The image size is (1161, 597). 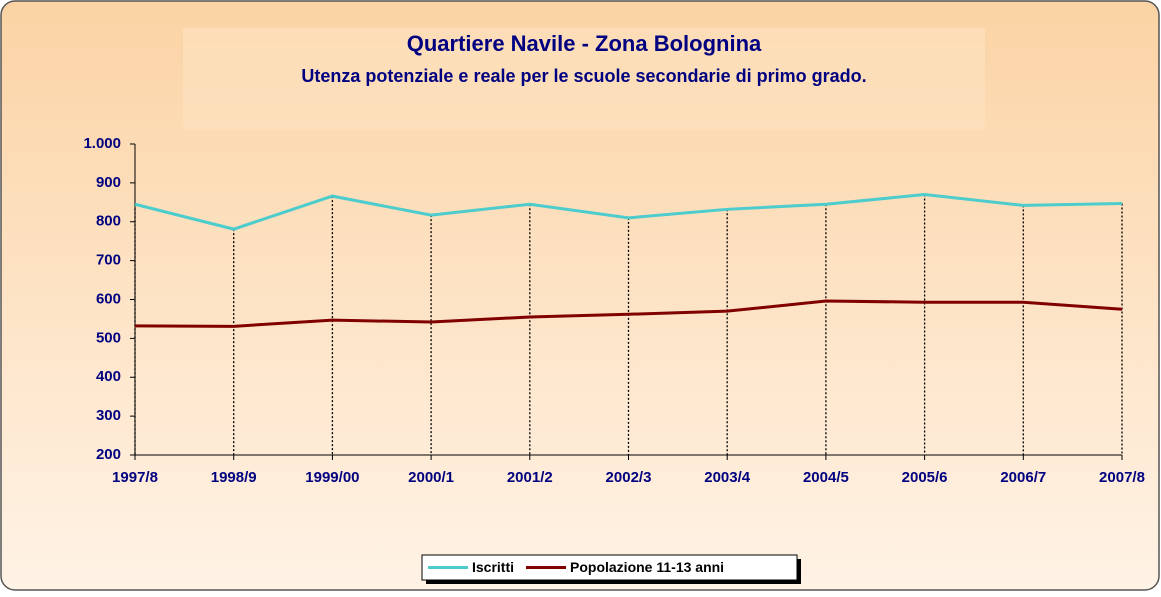 What do you see at coordinates (108, 337) in the screenshot?
I see `y-tick-label: 500` at bounding box center [108, 337].